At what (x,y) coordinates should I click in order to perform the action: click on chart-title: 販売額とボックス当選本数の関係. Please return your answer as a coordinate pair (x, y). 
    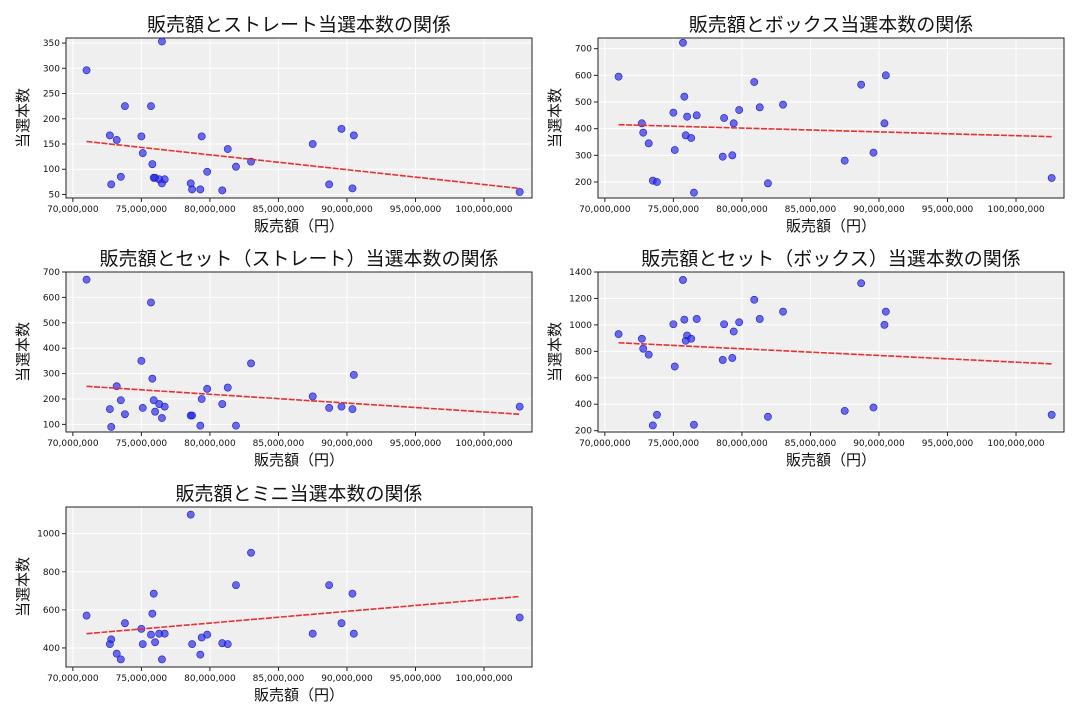
    Looking at the image, I should click on (831, 25).